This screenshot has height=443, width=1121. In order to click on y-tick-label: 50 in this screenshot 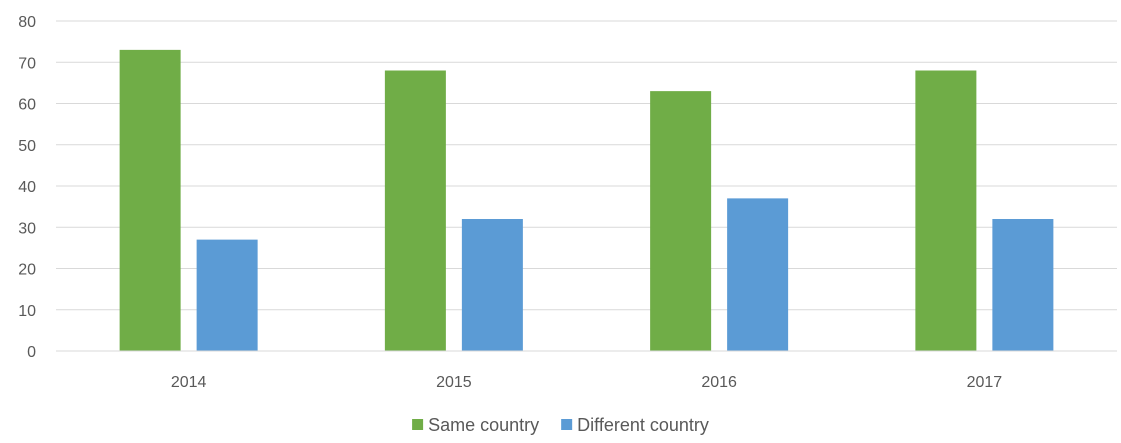, I will do `click(27, 146)`.